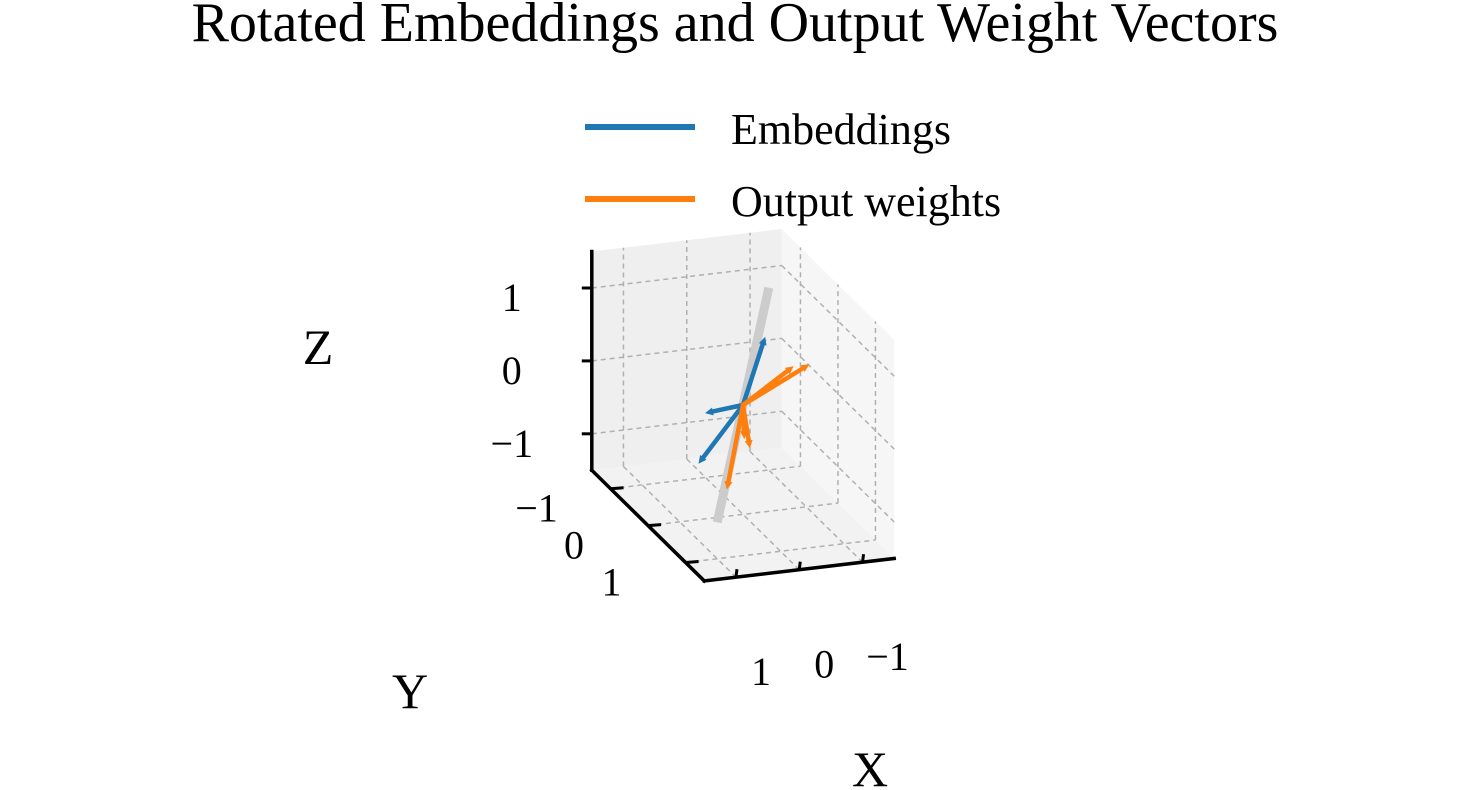 The image size is (1470, 790). I want to click on embedding-vector-2-head, so click(709, 411).